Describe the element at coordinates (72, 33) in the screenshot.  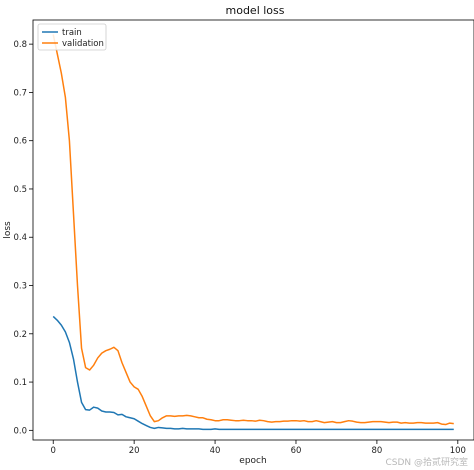
I see `legend-label-train: train` at that location.